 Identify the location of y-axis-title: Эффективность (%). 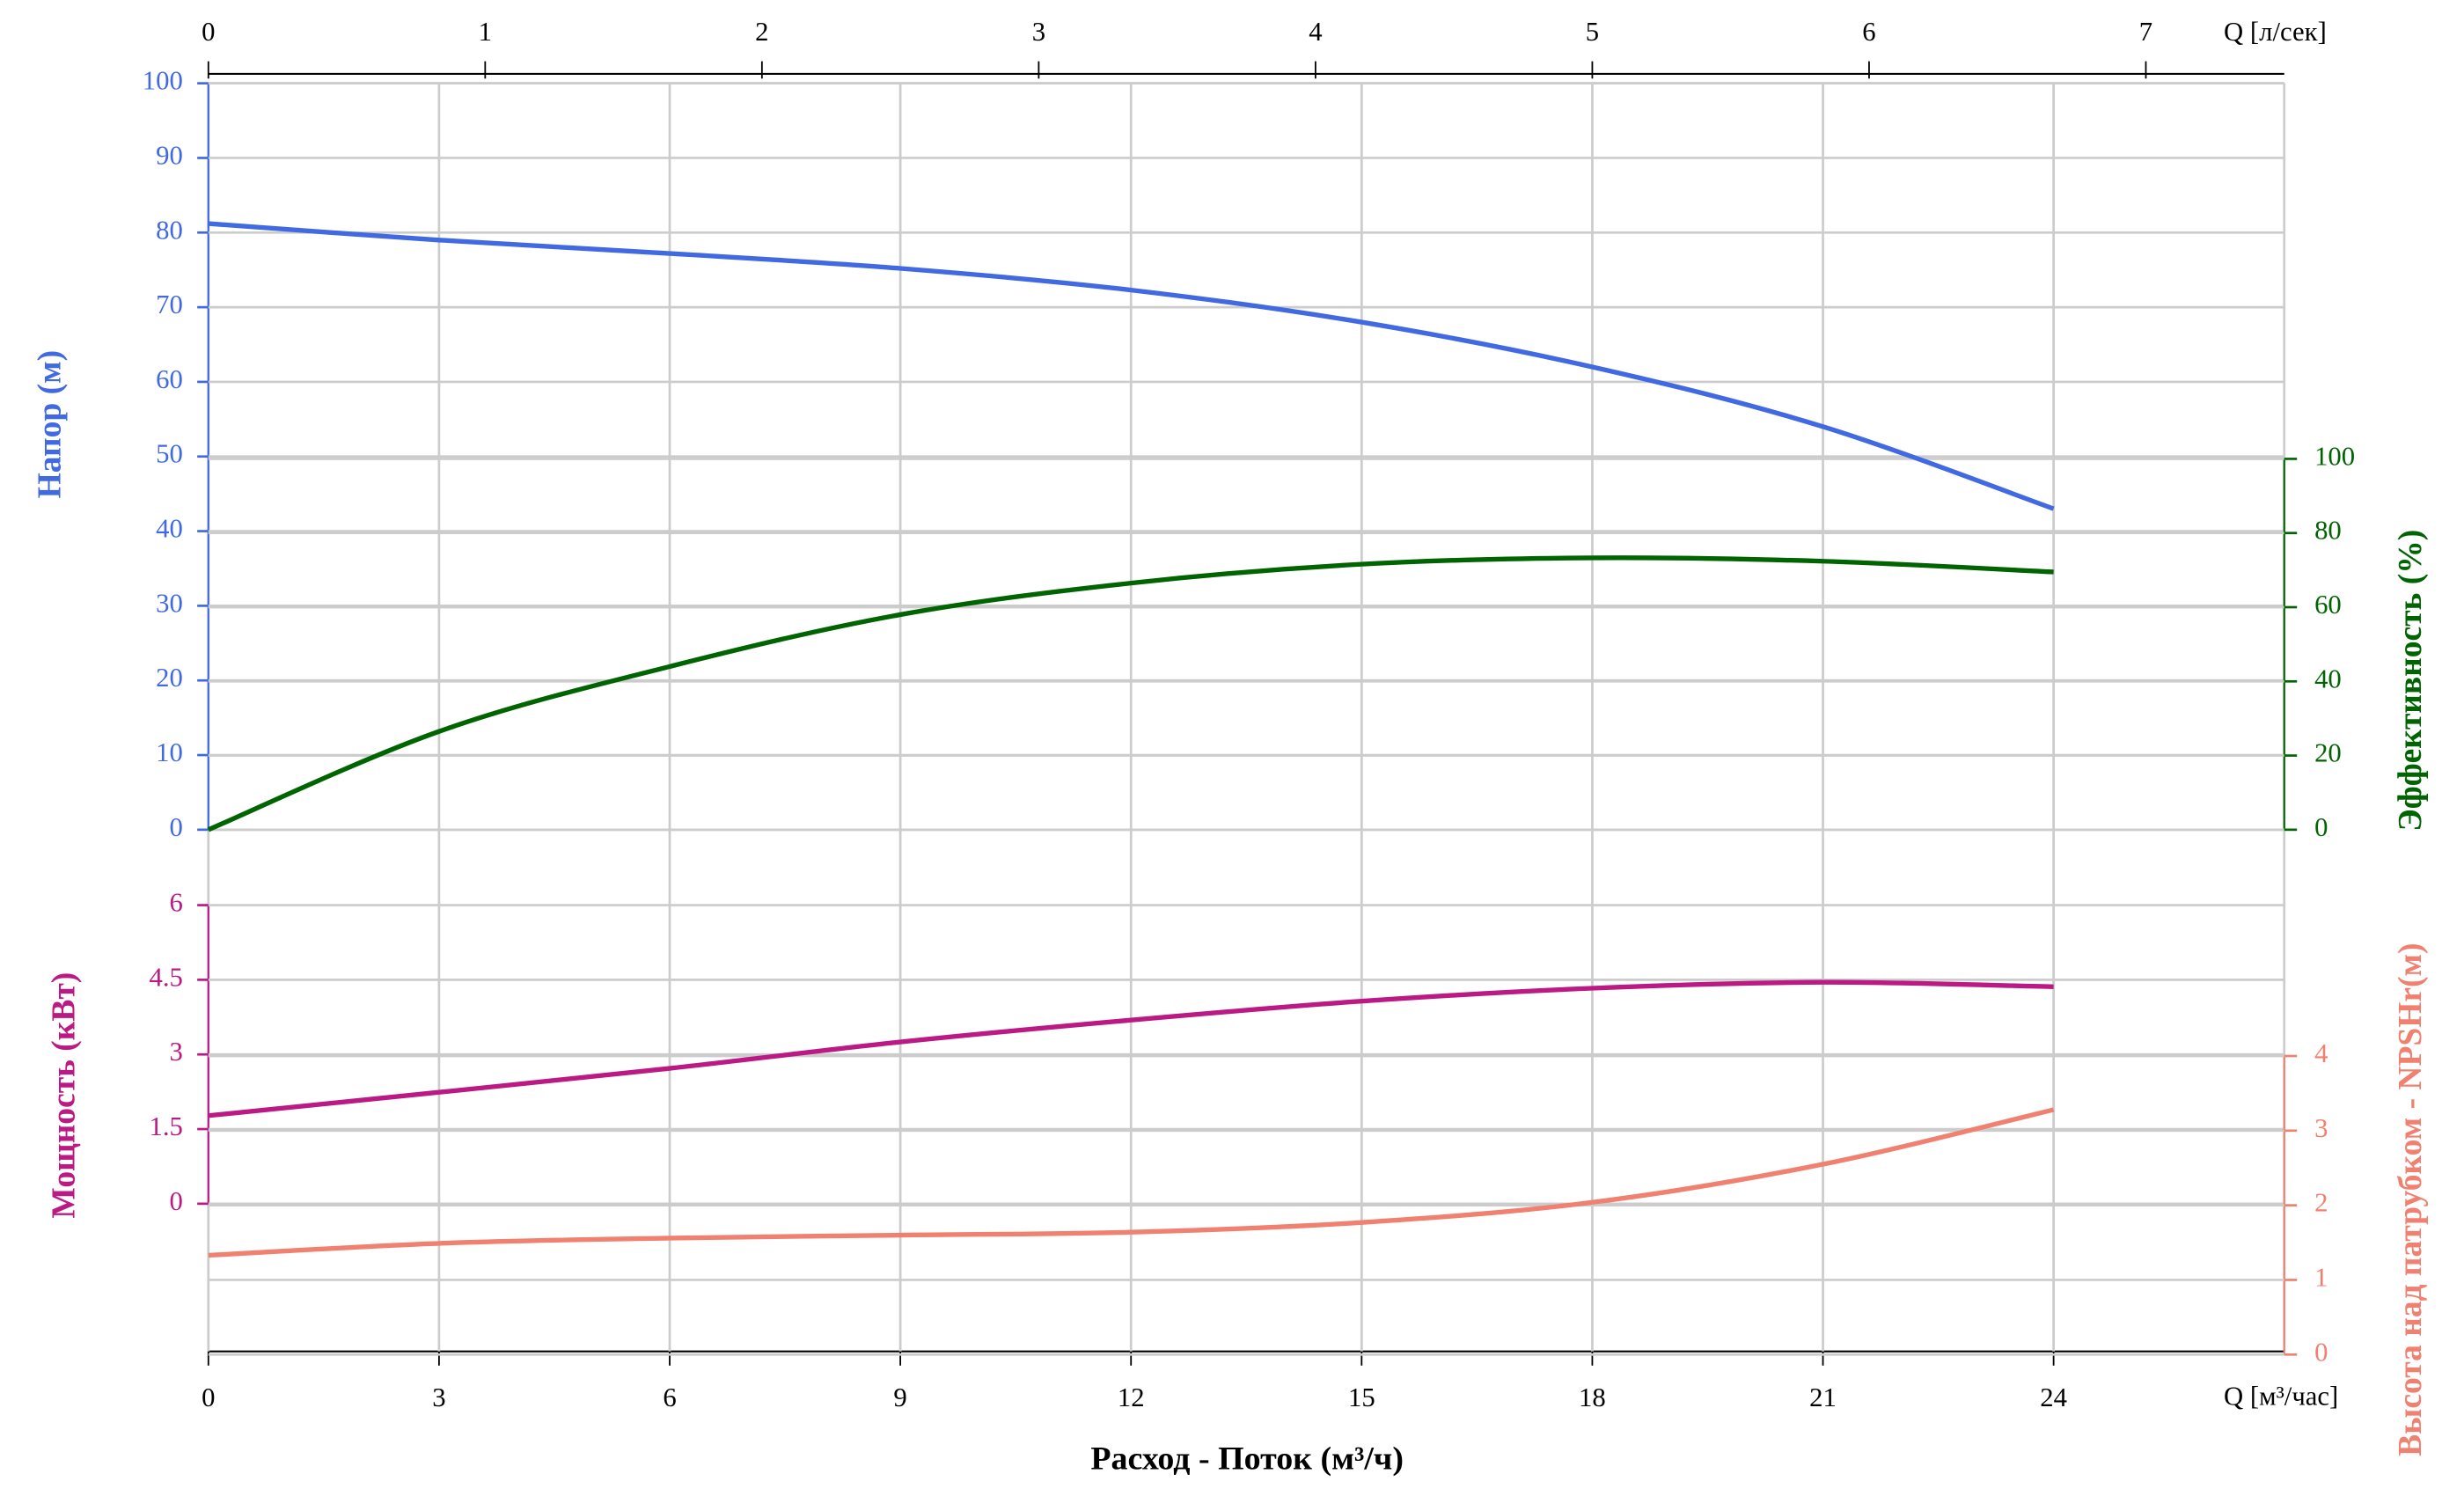
(2410, 681).